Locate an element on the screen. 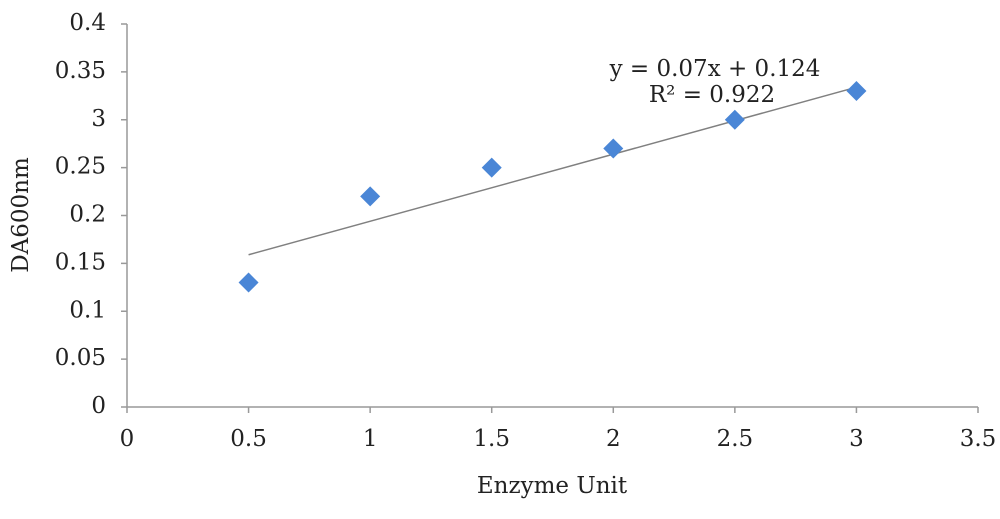 Image resolution: width=1000 pixels, height=519 pixels. x-tick-label: 2 is located at coordinates (613, 439).